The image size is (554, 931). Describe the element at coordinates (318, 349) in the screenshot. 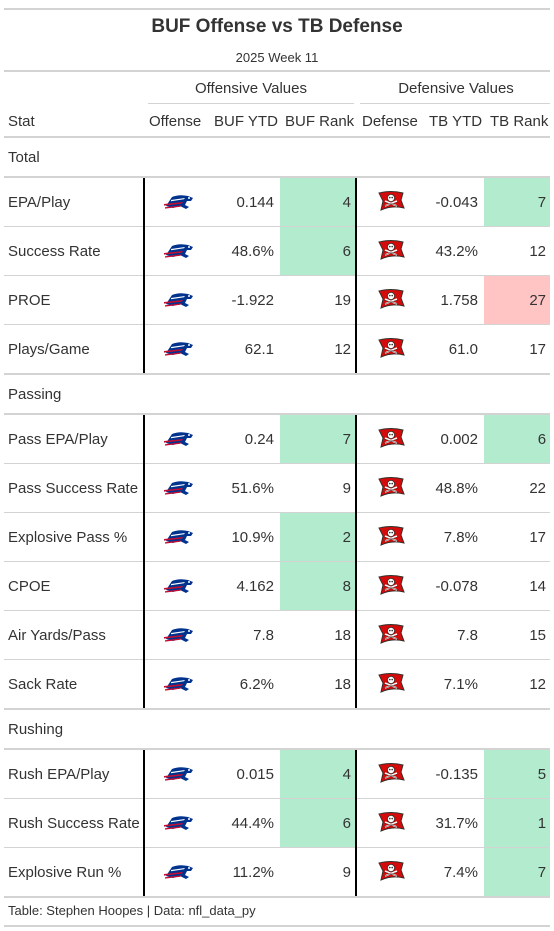

I see `off-rank-cell: 12` at that location.